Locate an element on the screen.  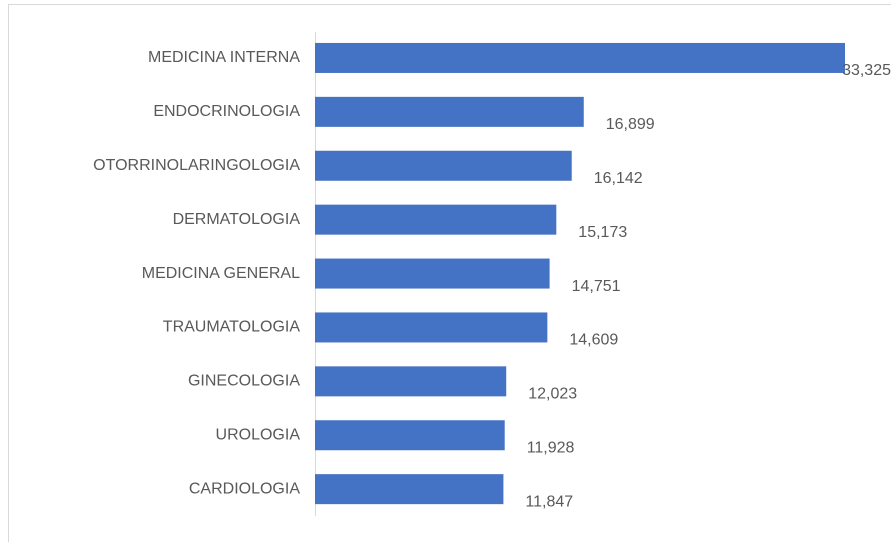
data-label: 14,609 is located at coordinates (593, 340).